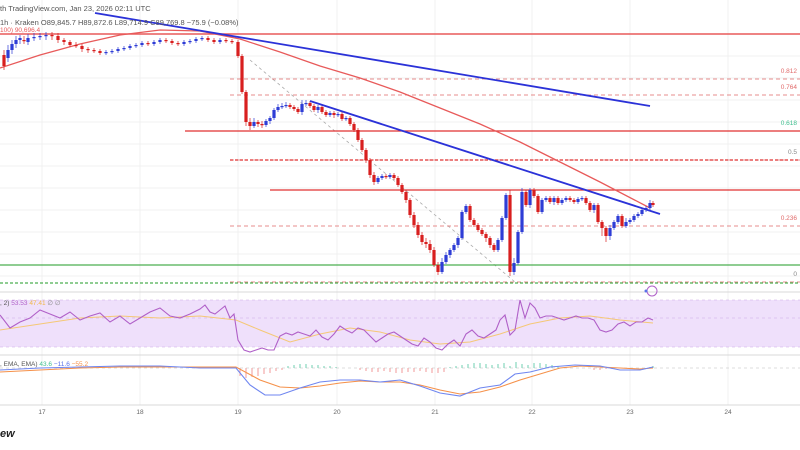 This screenshot has height=450, width=800. I want to click on fib-label: 0.812, so click(788, 71).